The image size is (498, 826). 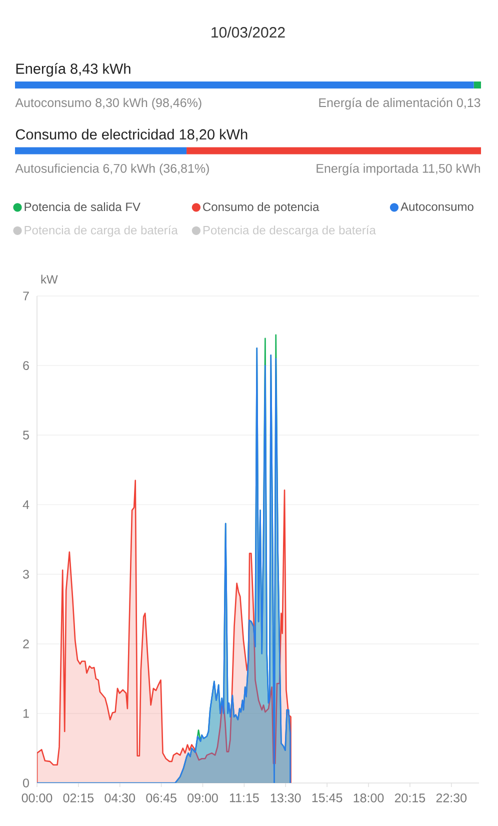 What do you see at coordinates (120, 798) in the screenshot?
I see `x-tick-label: 04:30` at bounding box center [120, 798].